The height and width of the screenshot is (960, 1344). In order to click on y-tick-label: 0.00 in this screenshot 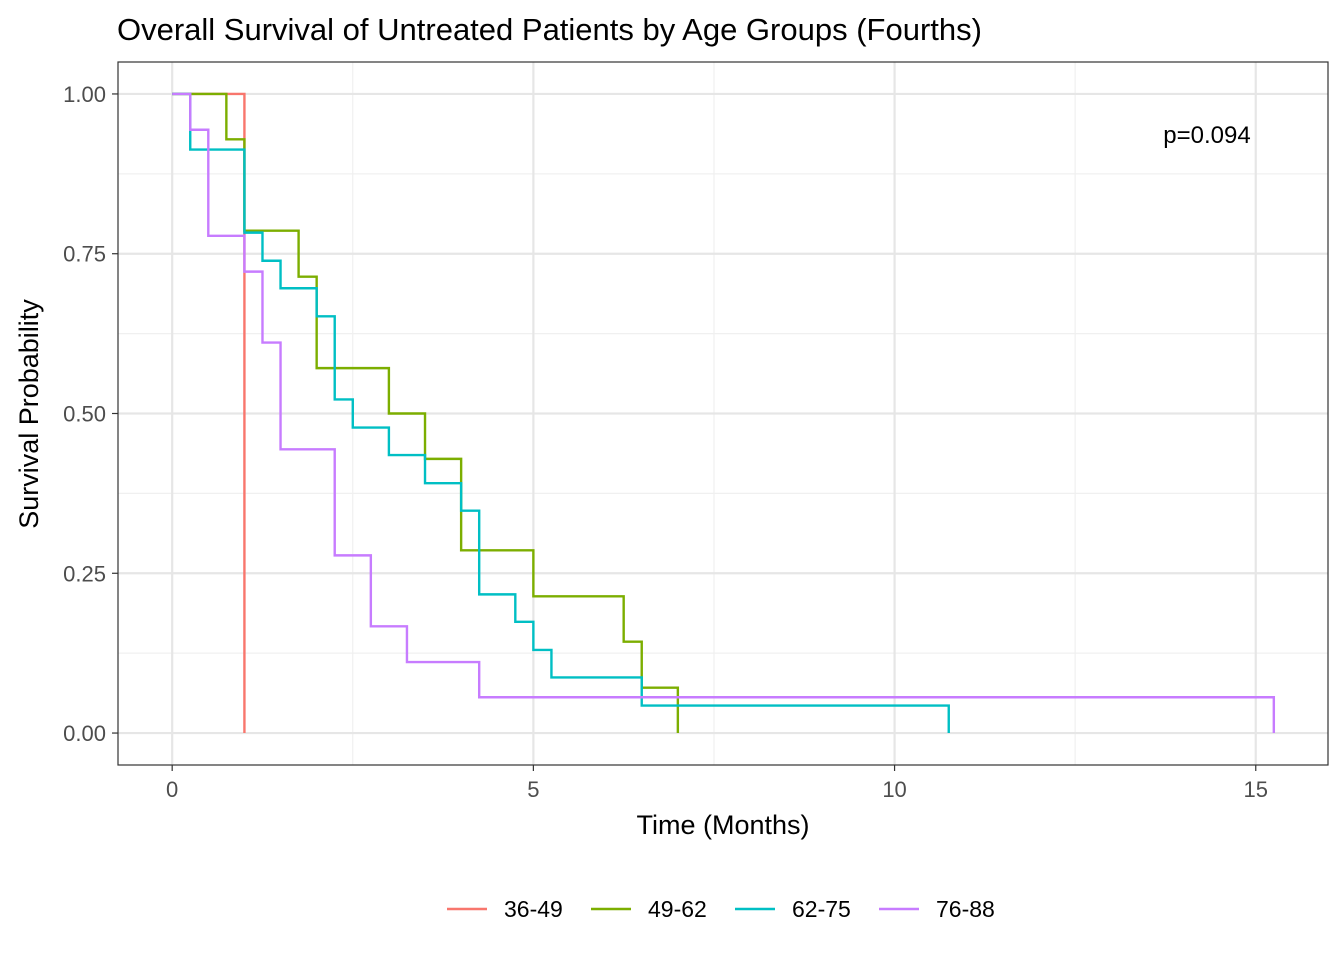, I will do `click(84, 733)`.